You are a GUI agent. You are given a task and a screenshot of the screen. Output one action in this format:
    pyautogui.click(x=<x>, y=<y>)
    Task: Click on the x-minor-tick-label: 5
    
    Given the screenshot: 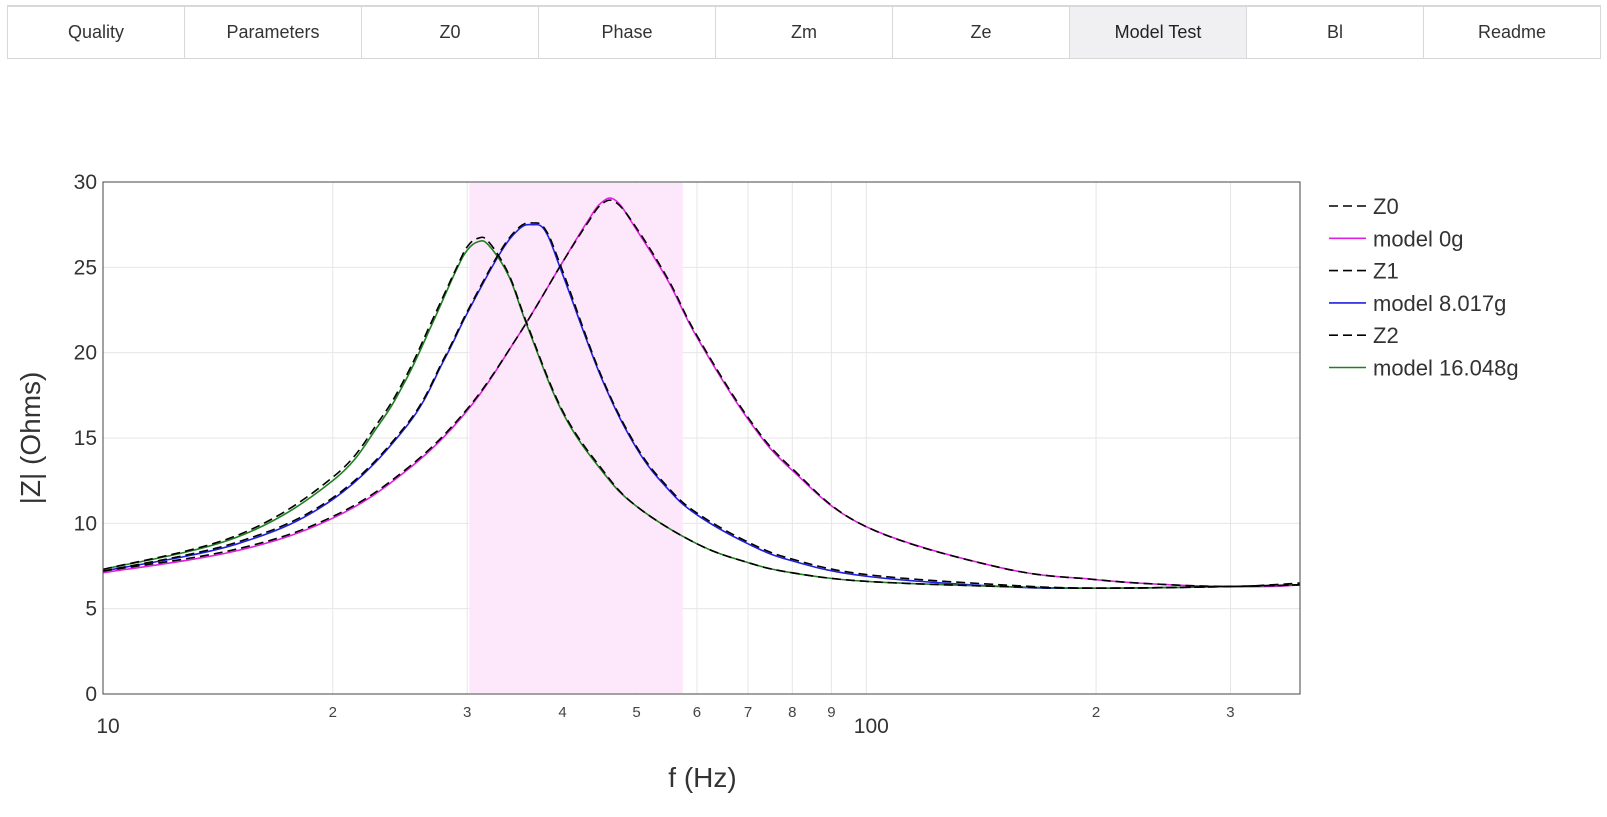 What is the action you would take?
    pyautogui.click(x=636, y=712)
    